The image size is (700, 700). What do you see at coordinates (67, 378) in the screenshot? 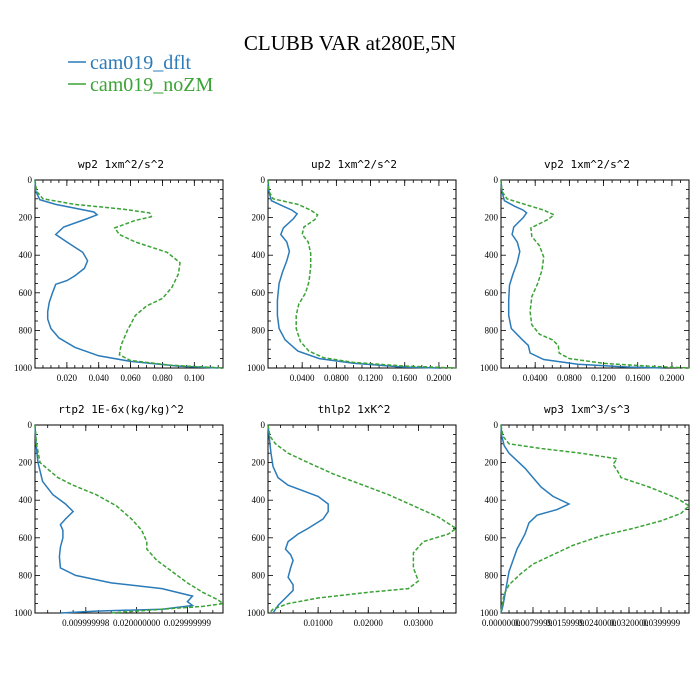
I see `x-tick-label: 0.020` at bounding box center [67, 378].